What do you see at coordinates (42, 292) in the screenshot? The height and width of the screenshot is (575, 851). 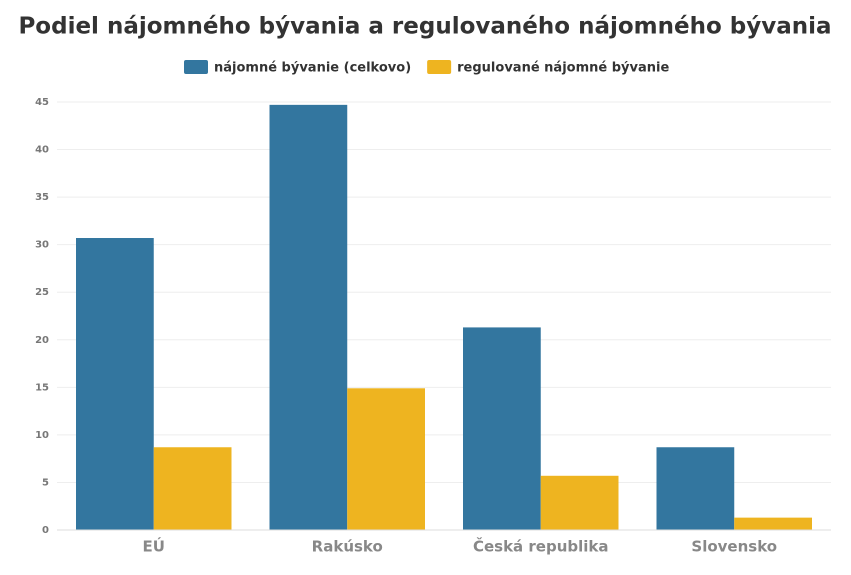 I see `y-tick-label: 25` at bounding box center [42, 292].